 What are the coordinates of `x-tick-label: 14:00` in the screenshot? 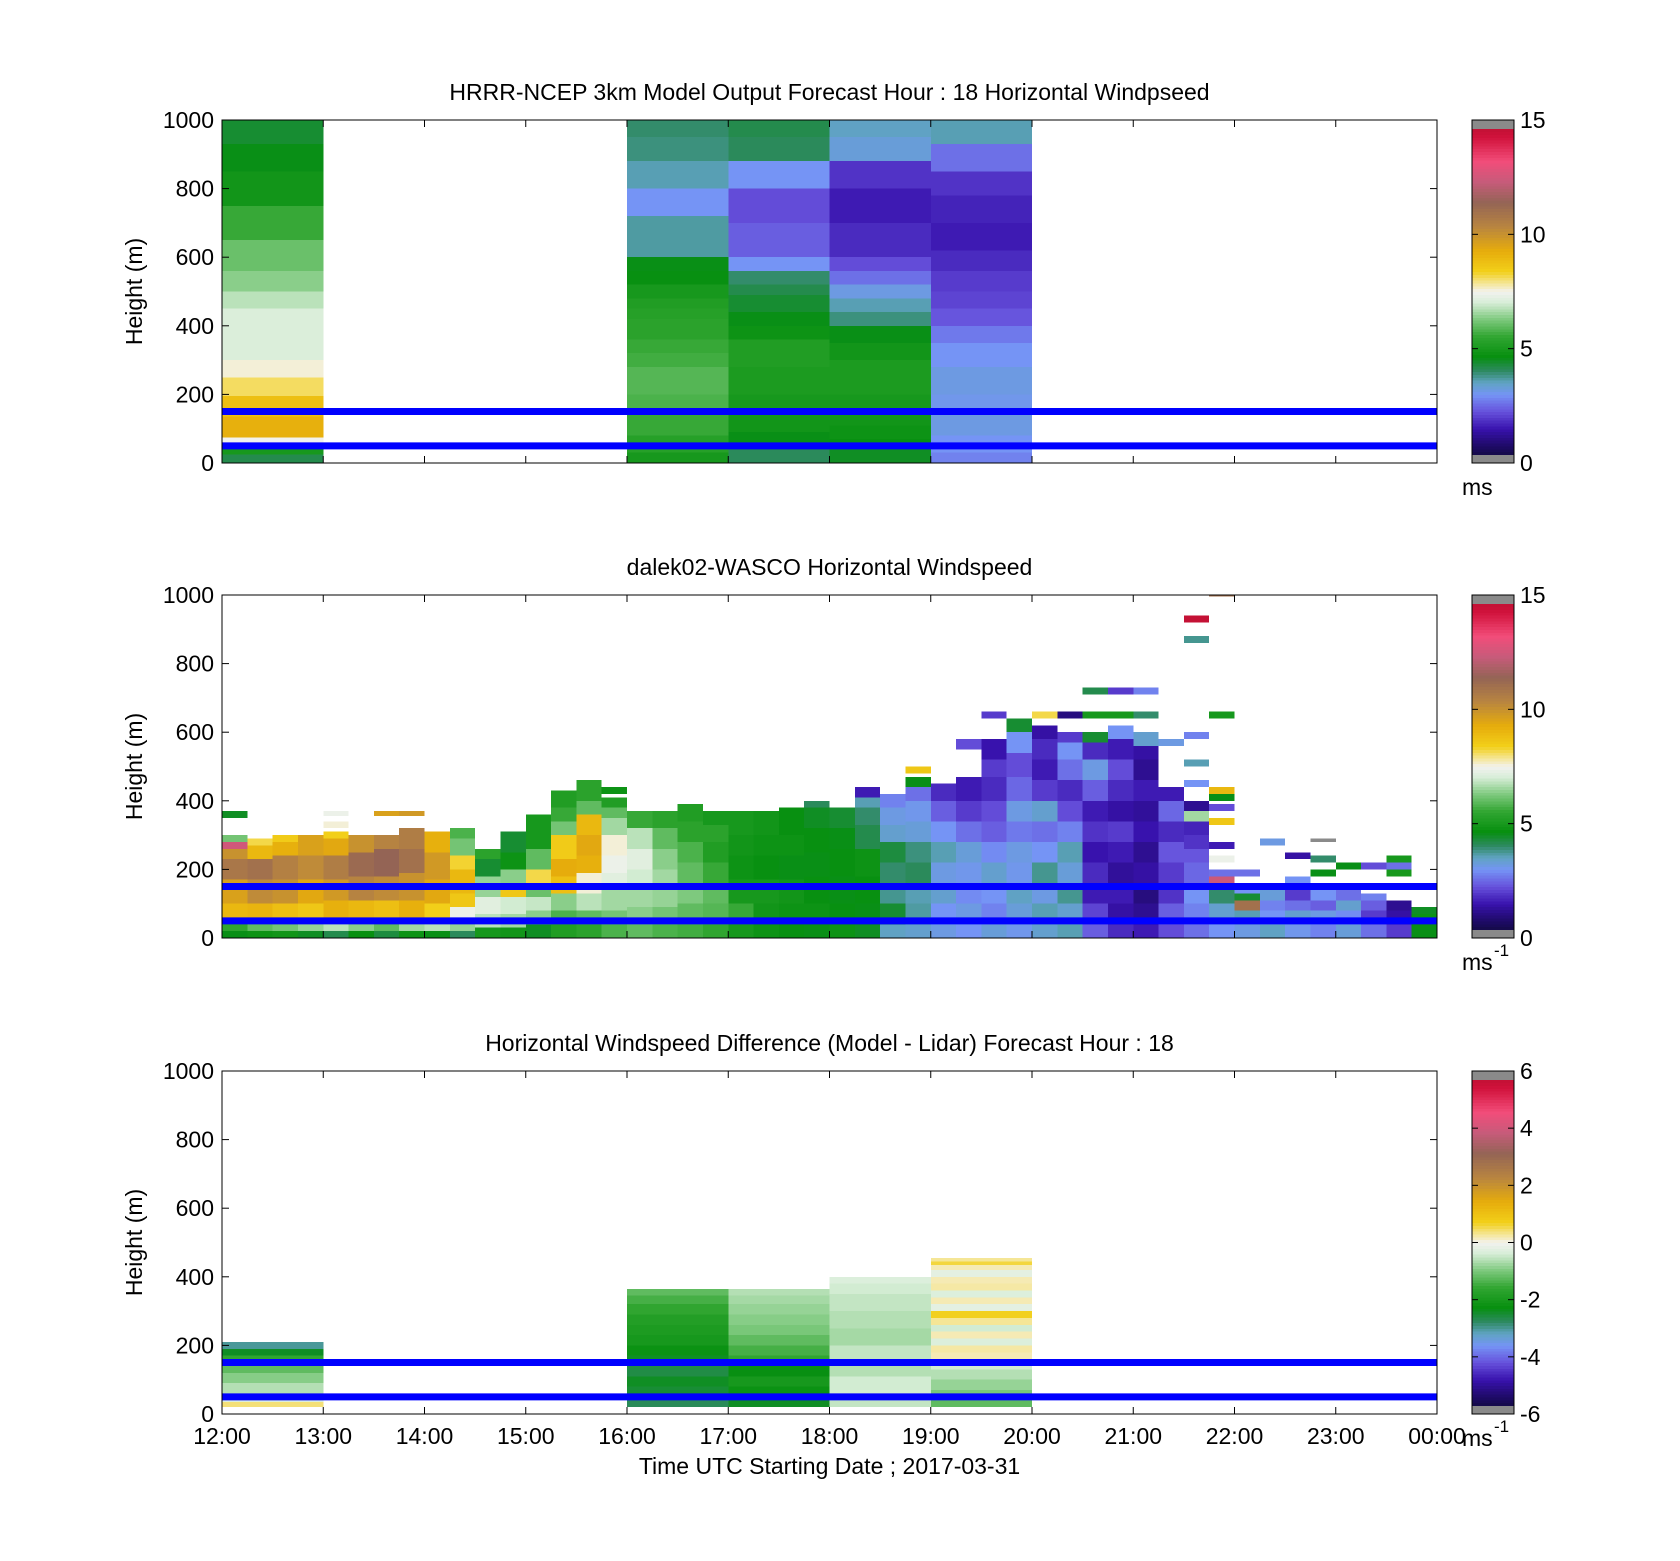 It's located at (425, 1436).